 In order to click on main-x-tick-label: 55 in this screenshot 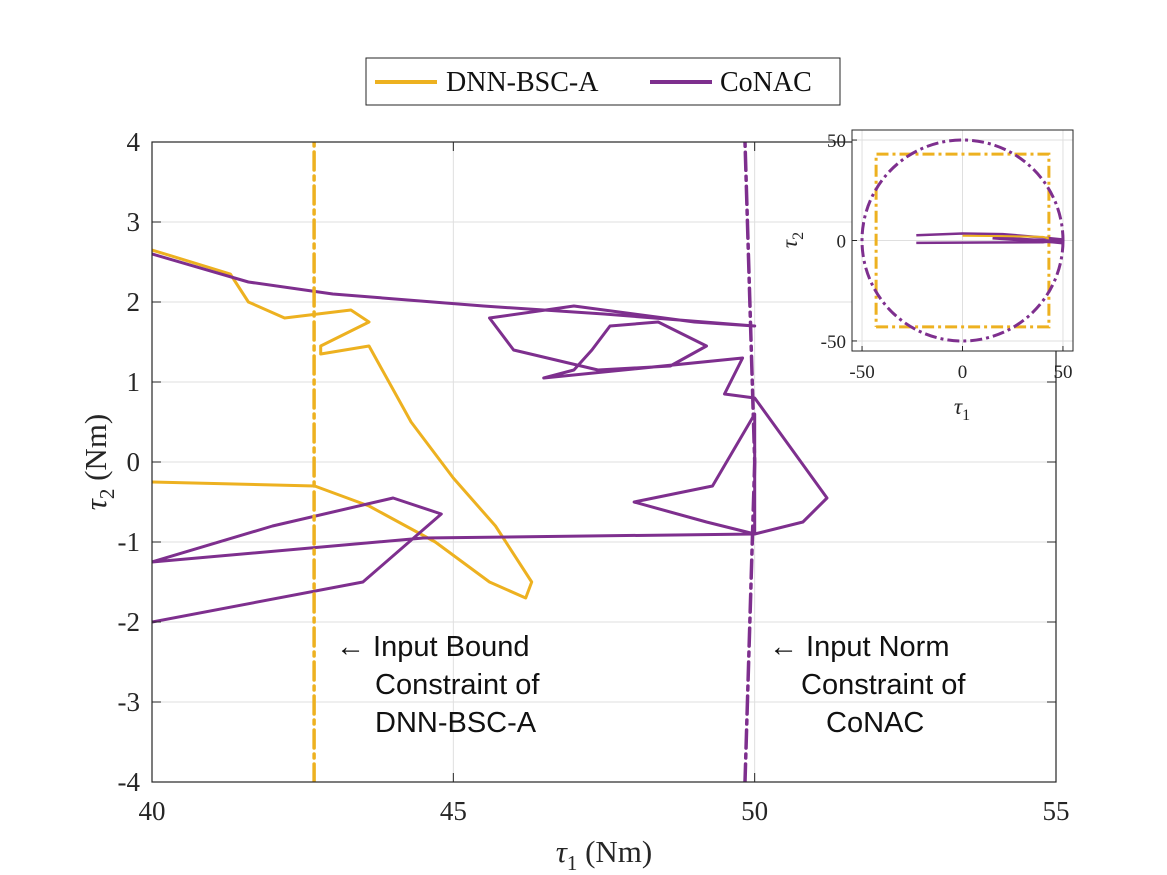, I will do `click(1056, 811)`.